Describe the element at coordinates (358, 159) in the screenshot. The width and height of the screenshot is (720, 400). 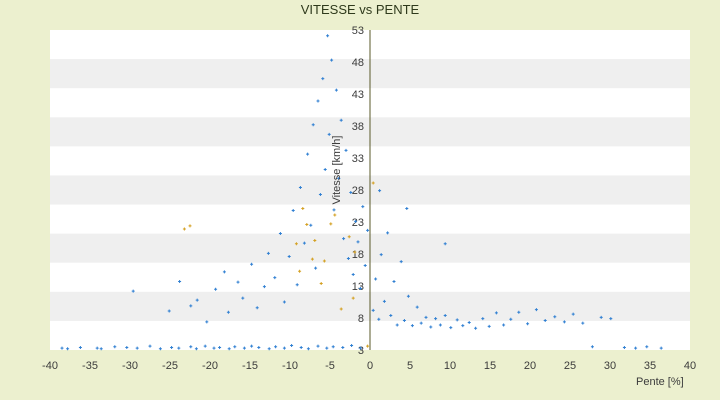
I see `y-tick-label: 33` at that location.